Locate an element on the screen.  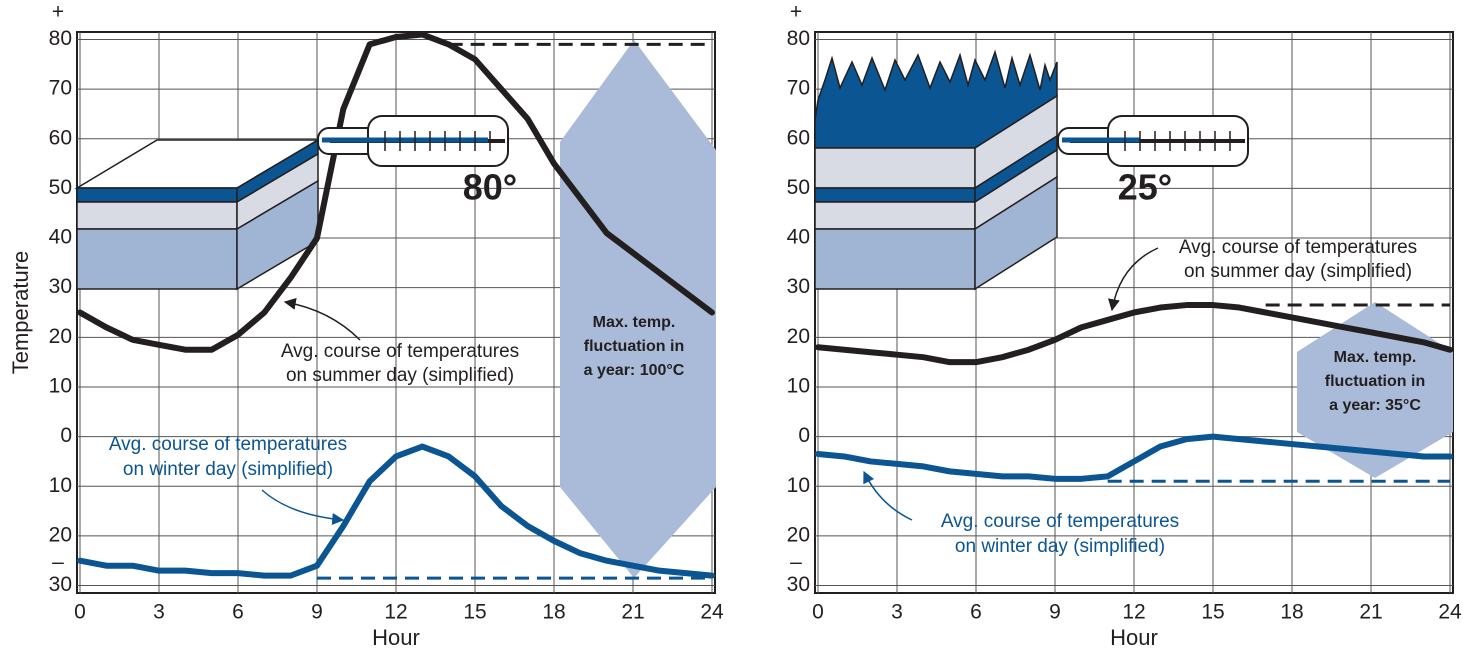
thermometer-reading: 80° is located at coordinates (490, 187).